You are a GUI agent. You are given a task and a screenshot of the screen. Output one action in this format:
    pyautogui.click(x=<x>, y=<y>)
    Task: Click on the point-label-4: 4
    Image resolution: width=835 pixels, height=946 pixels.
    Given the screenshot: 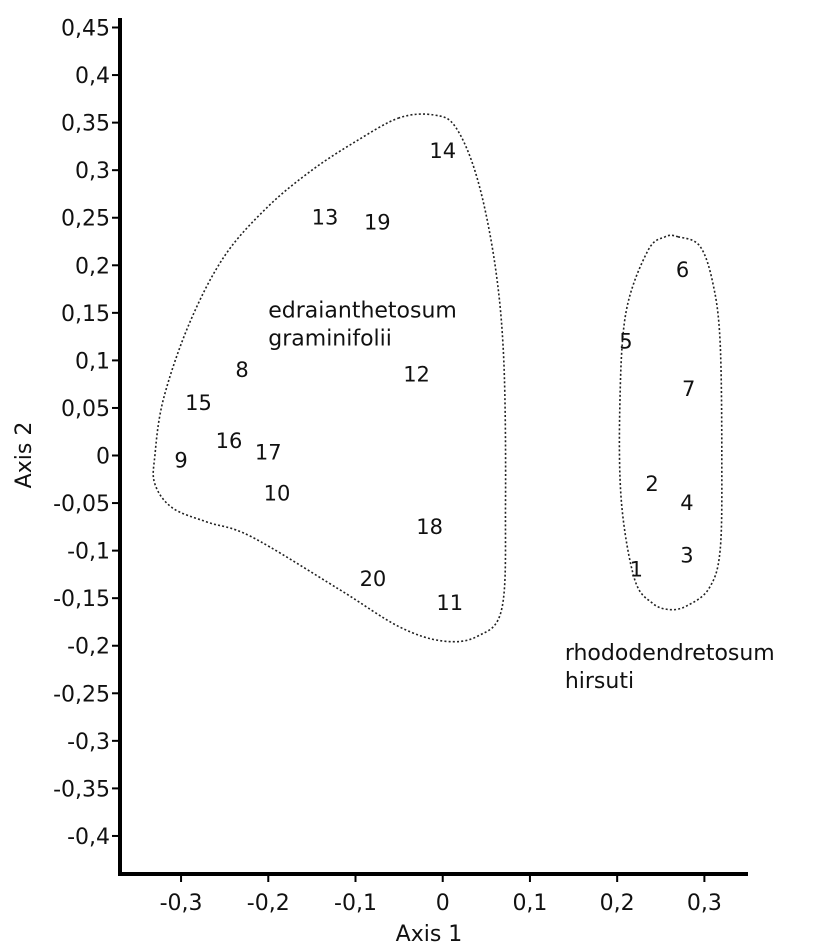 What is the action you would take?
    pyautogui.click(x=686, y=503)
    